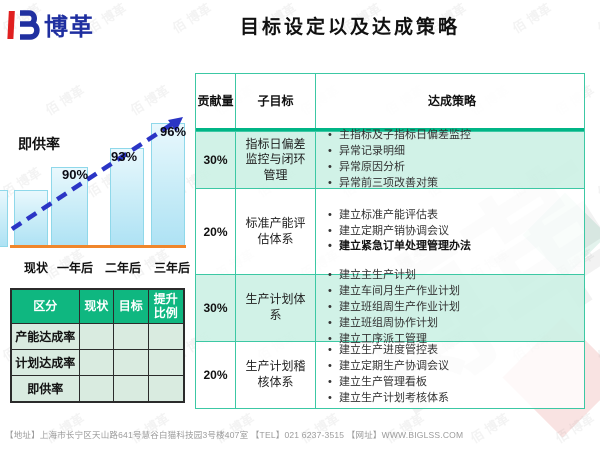 Image resolution: width=600 pixels, height=449 pixels. I want to click on summary-header-cell: 目标, so click(131, 306).